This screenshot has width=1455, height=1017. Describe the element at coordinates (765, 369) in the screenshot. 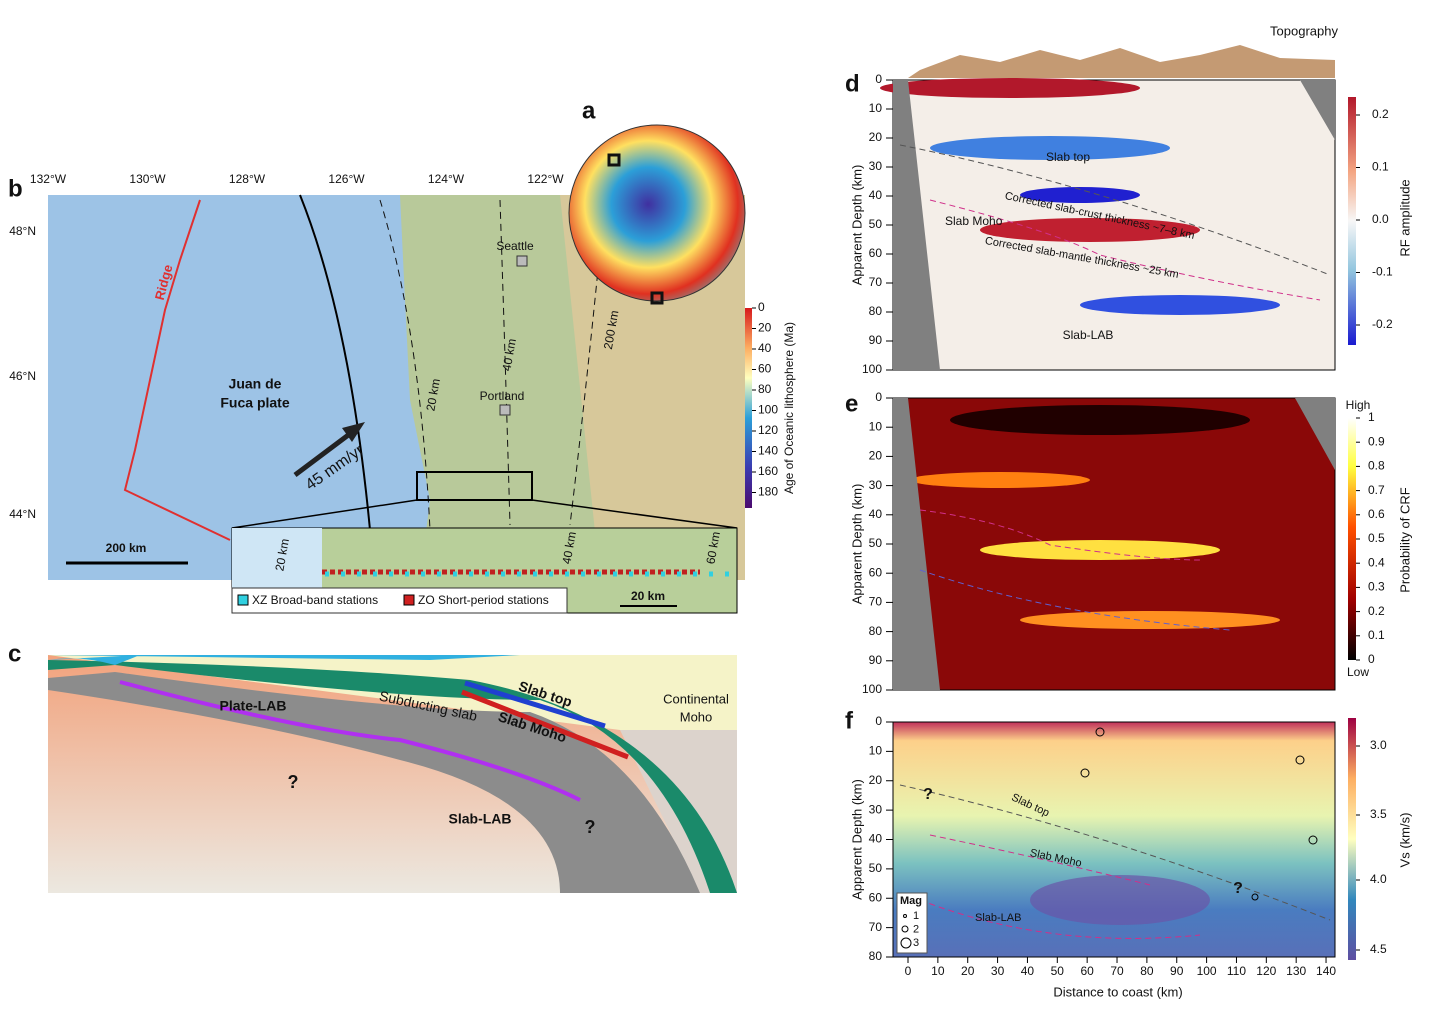

I see `tick-label: 60` at that location.